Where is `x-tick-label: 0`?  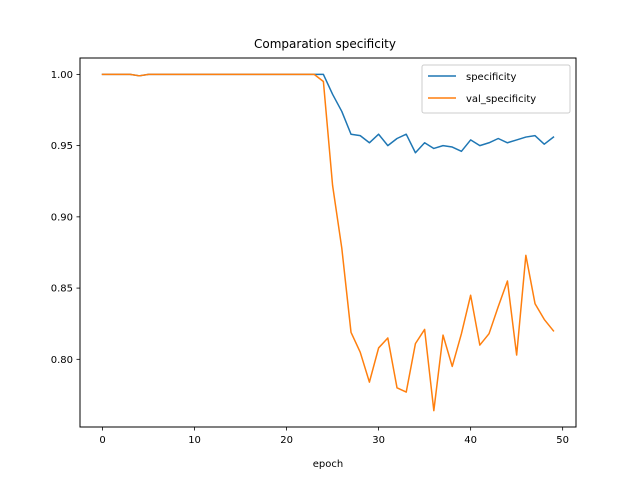
x-tick-label: 0 is located at coordinates (102, 440).